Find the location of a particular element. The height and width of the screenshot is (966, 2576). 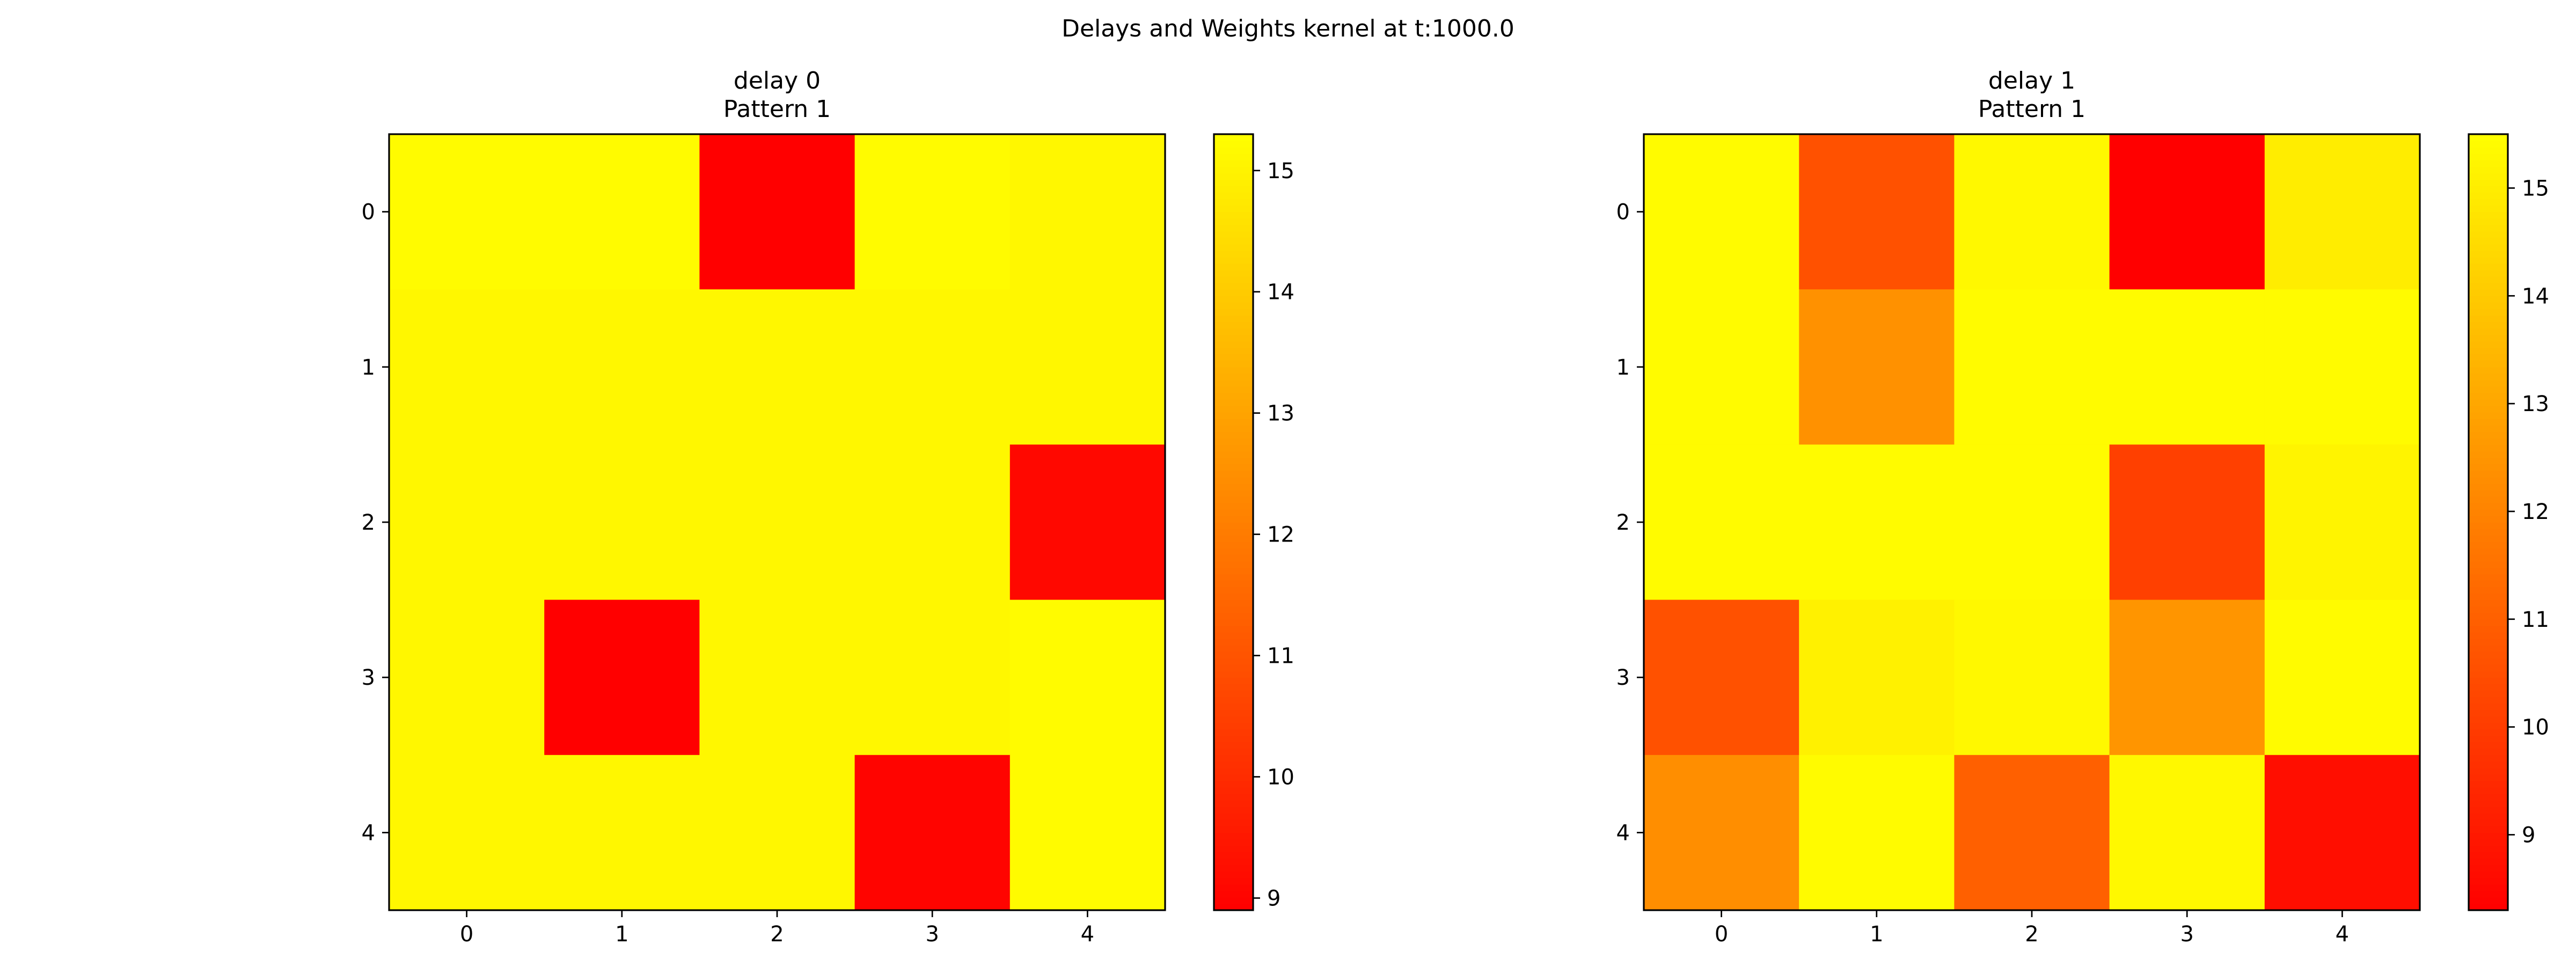

colorbar-tick-label: 14 is located at coordinates (2535, 296).